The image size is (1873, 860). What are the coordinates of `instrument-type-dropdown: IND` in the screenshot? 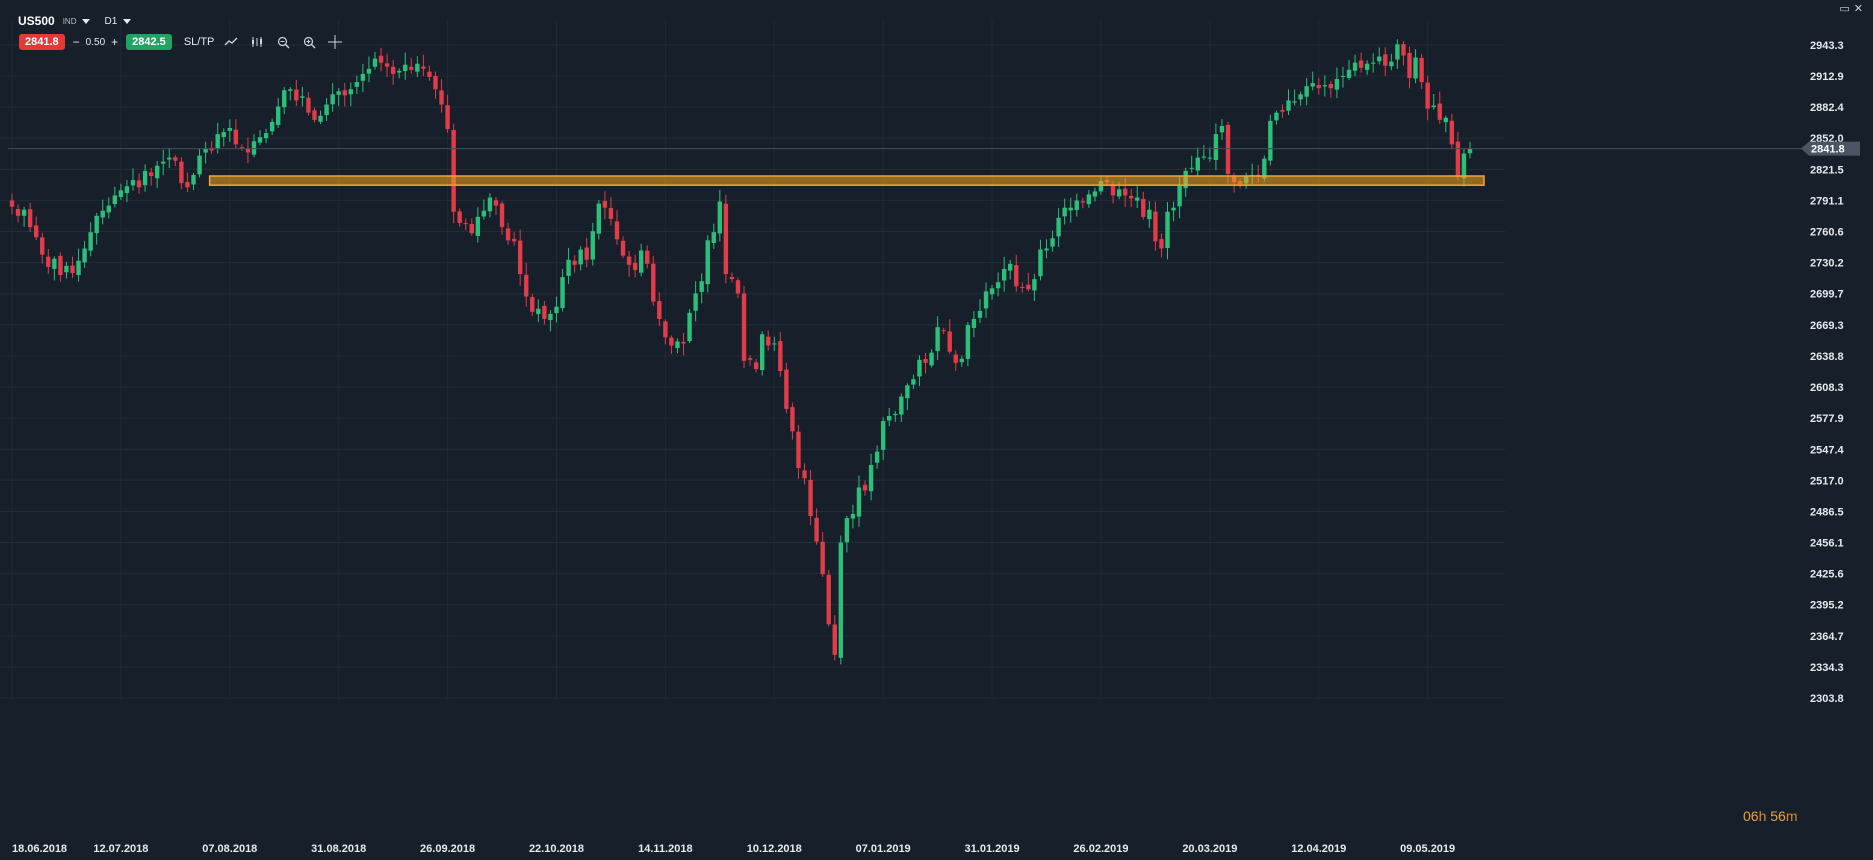 It's located at (77, 21).